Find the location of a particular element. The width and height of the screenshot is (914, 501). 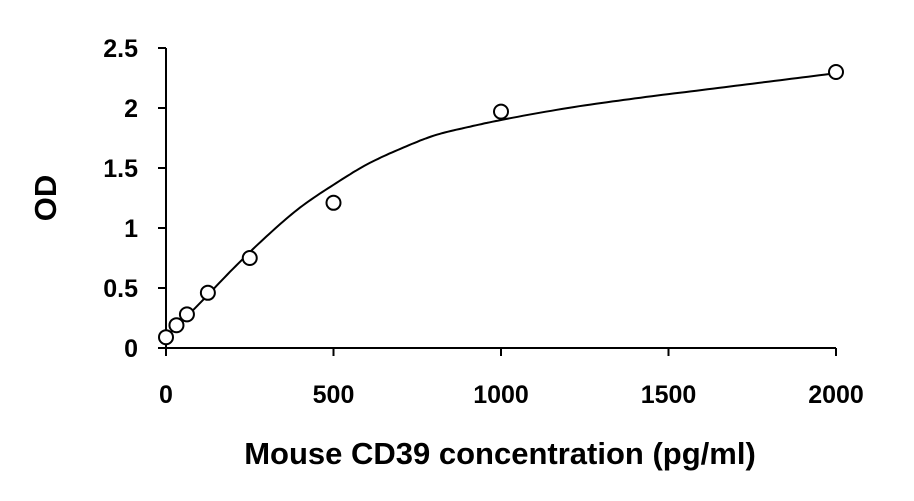

y-tick-label: 2 is located at coordinates (131, 109).